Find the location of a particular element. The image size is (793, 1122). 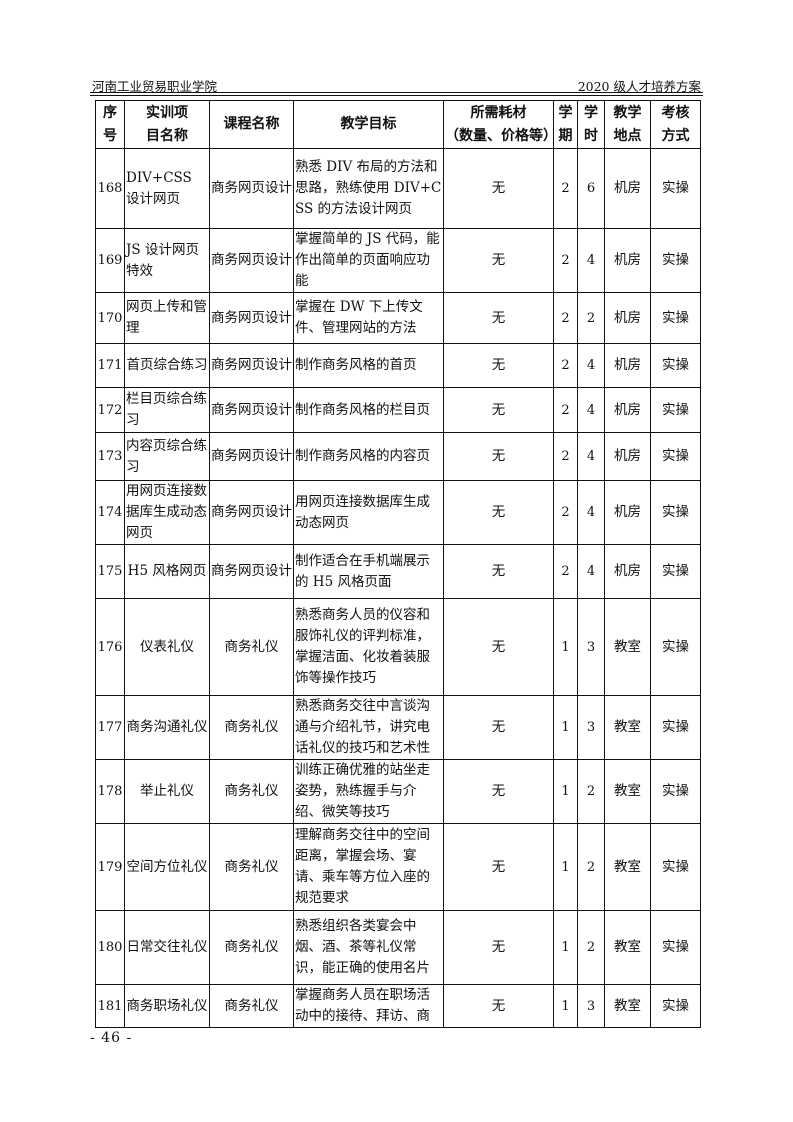

cell-col-goal: 制作商务风格的栏目页 is located at coordinates (368, 410).